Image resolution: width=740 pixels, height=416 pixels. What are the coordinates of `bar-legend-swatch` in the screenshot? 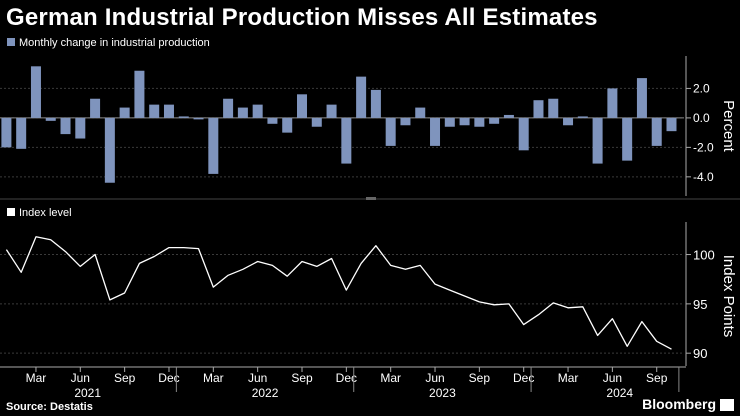 It's located at (11, 42).